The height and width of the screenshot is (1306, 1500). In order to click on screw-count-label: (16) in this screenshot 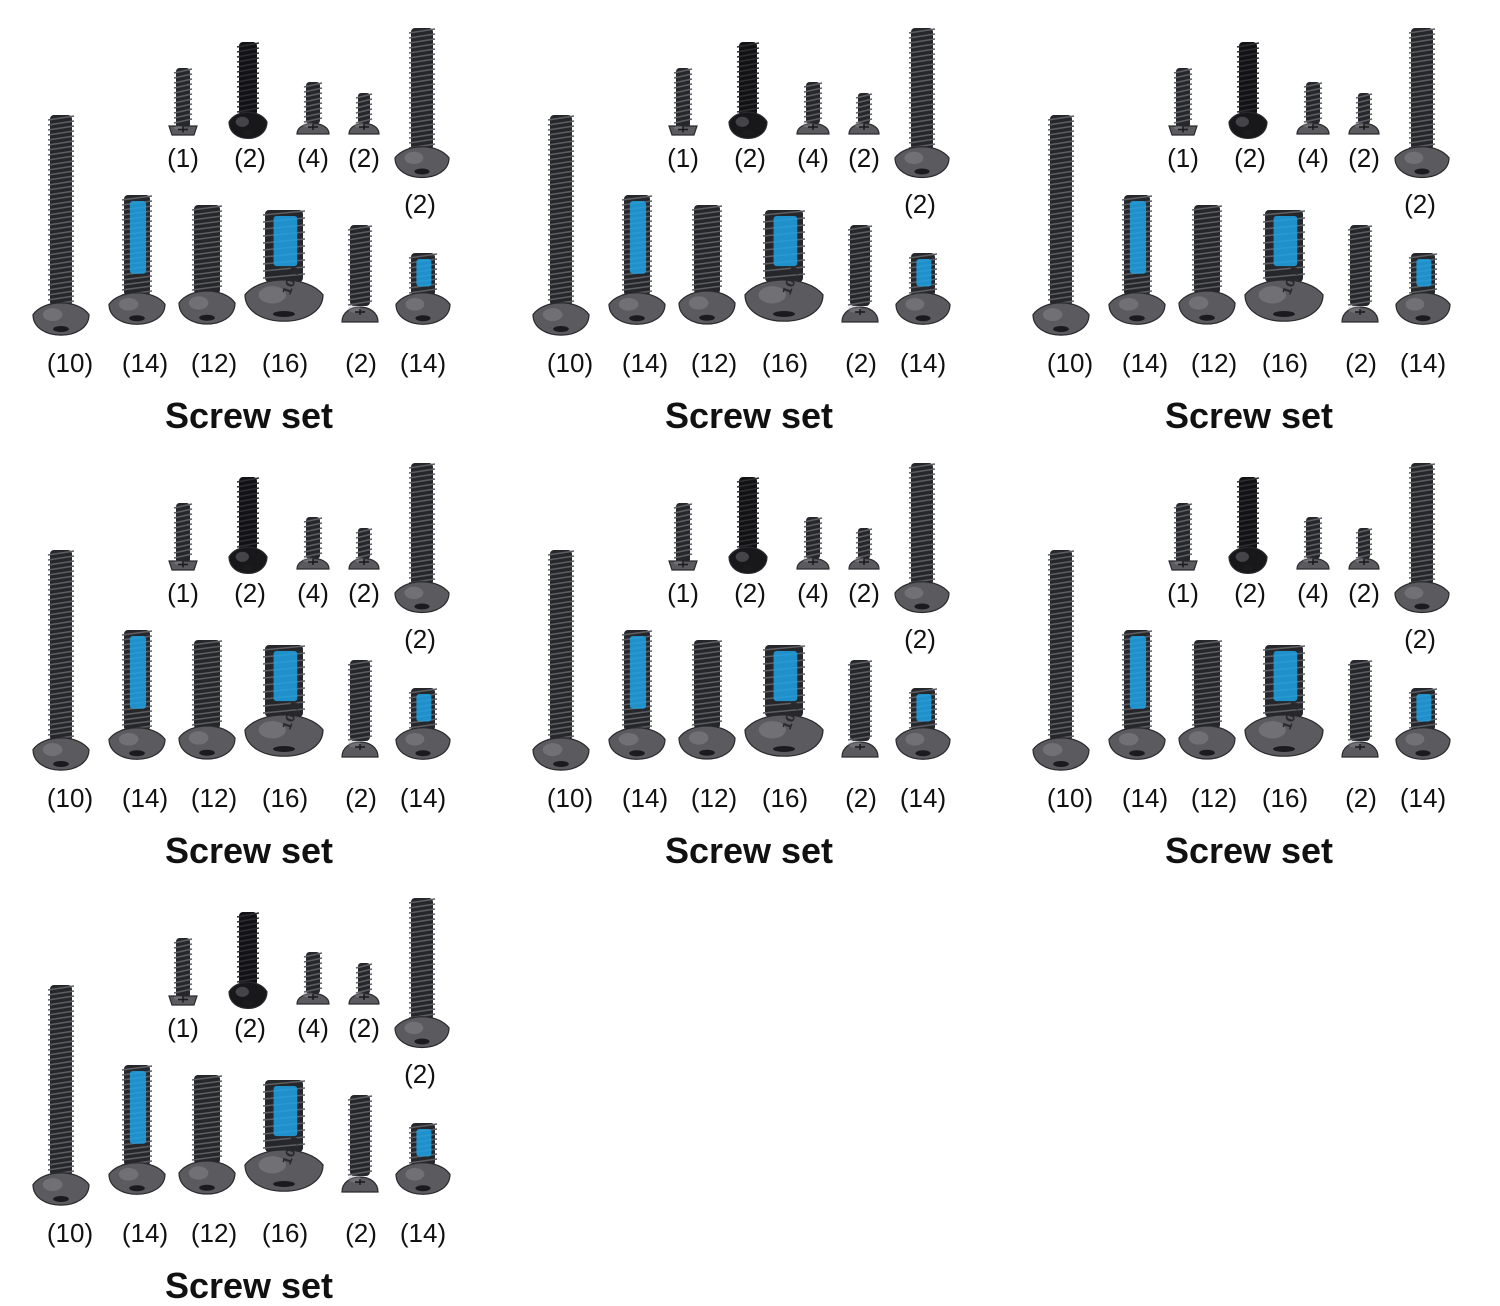, I will do `click(1285, 363)`.